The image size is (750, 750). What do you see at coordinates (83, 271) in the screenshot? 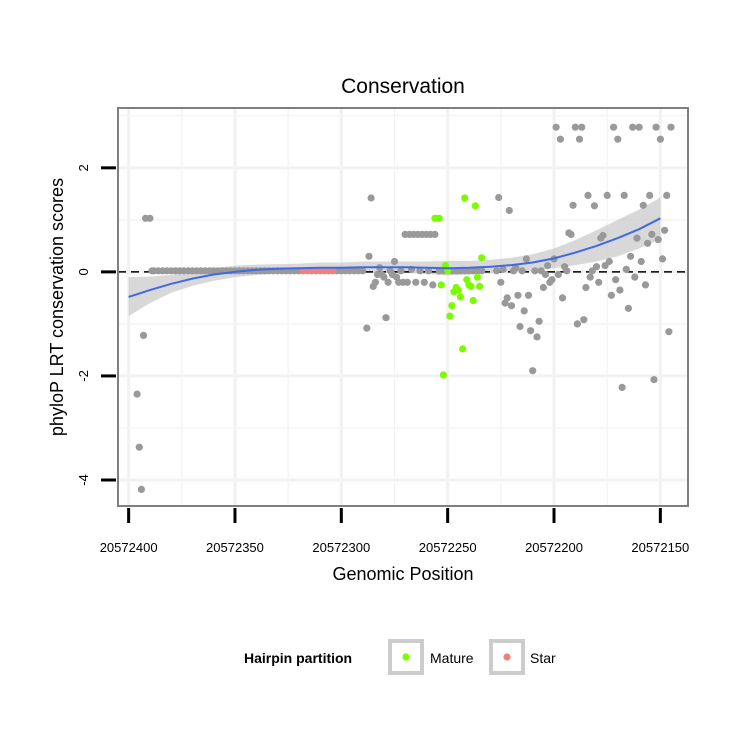
I see `y-tick-label: 0` at bounding box center [83, 271].